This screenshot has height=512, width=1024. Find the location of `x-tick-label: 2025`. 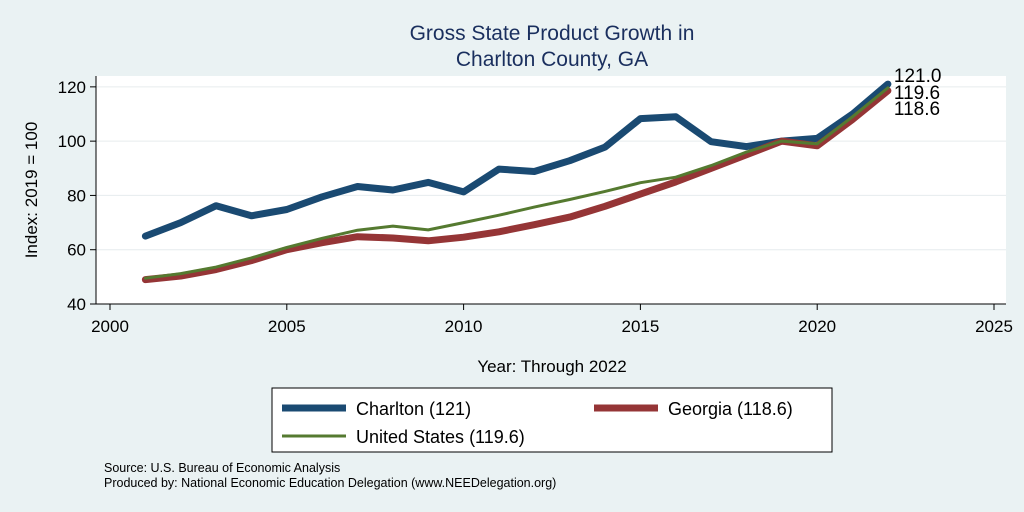

x-tick-label: 2025 is located at coordinates (994, 326).